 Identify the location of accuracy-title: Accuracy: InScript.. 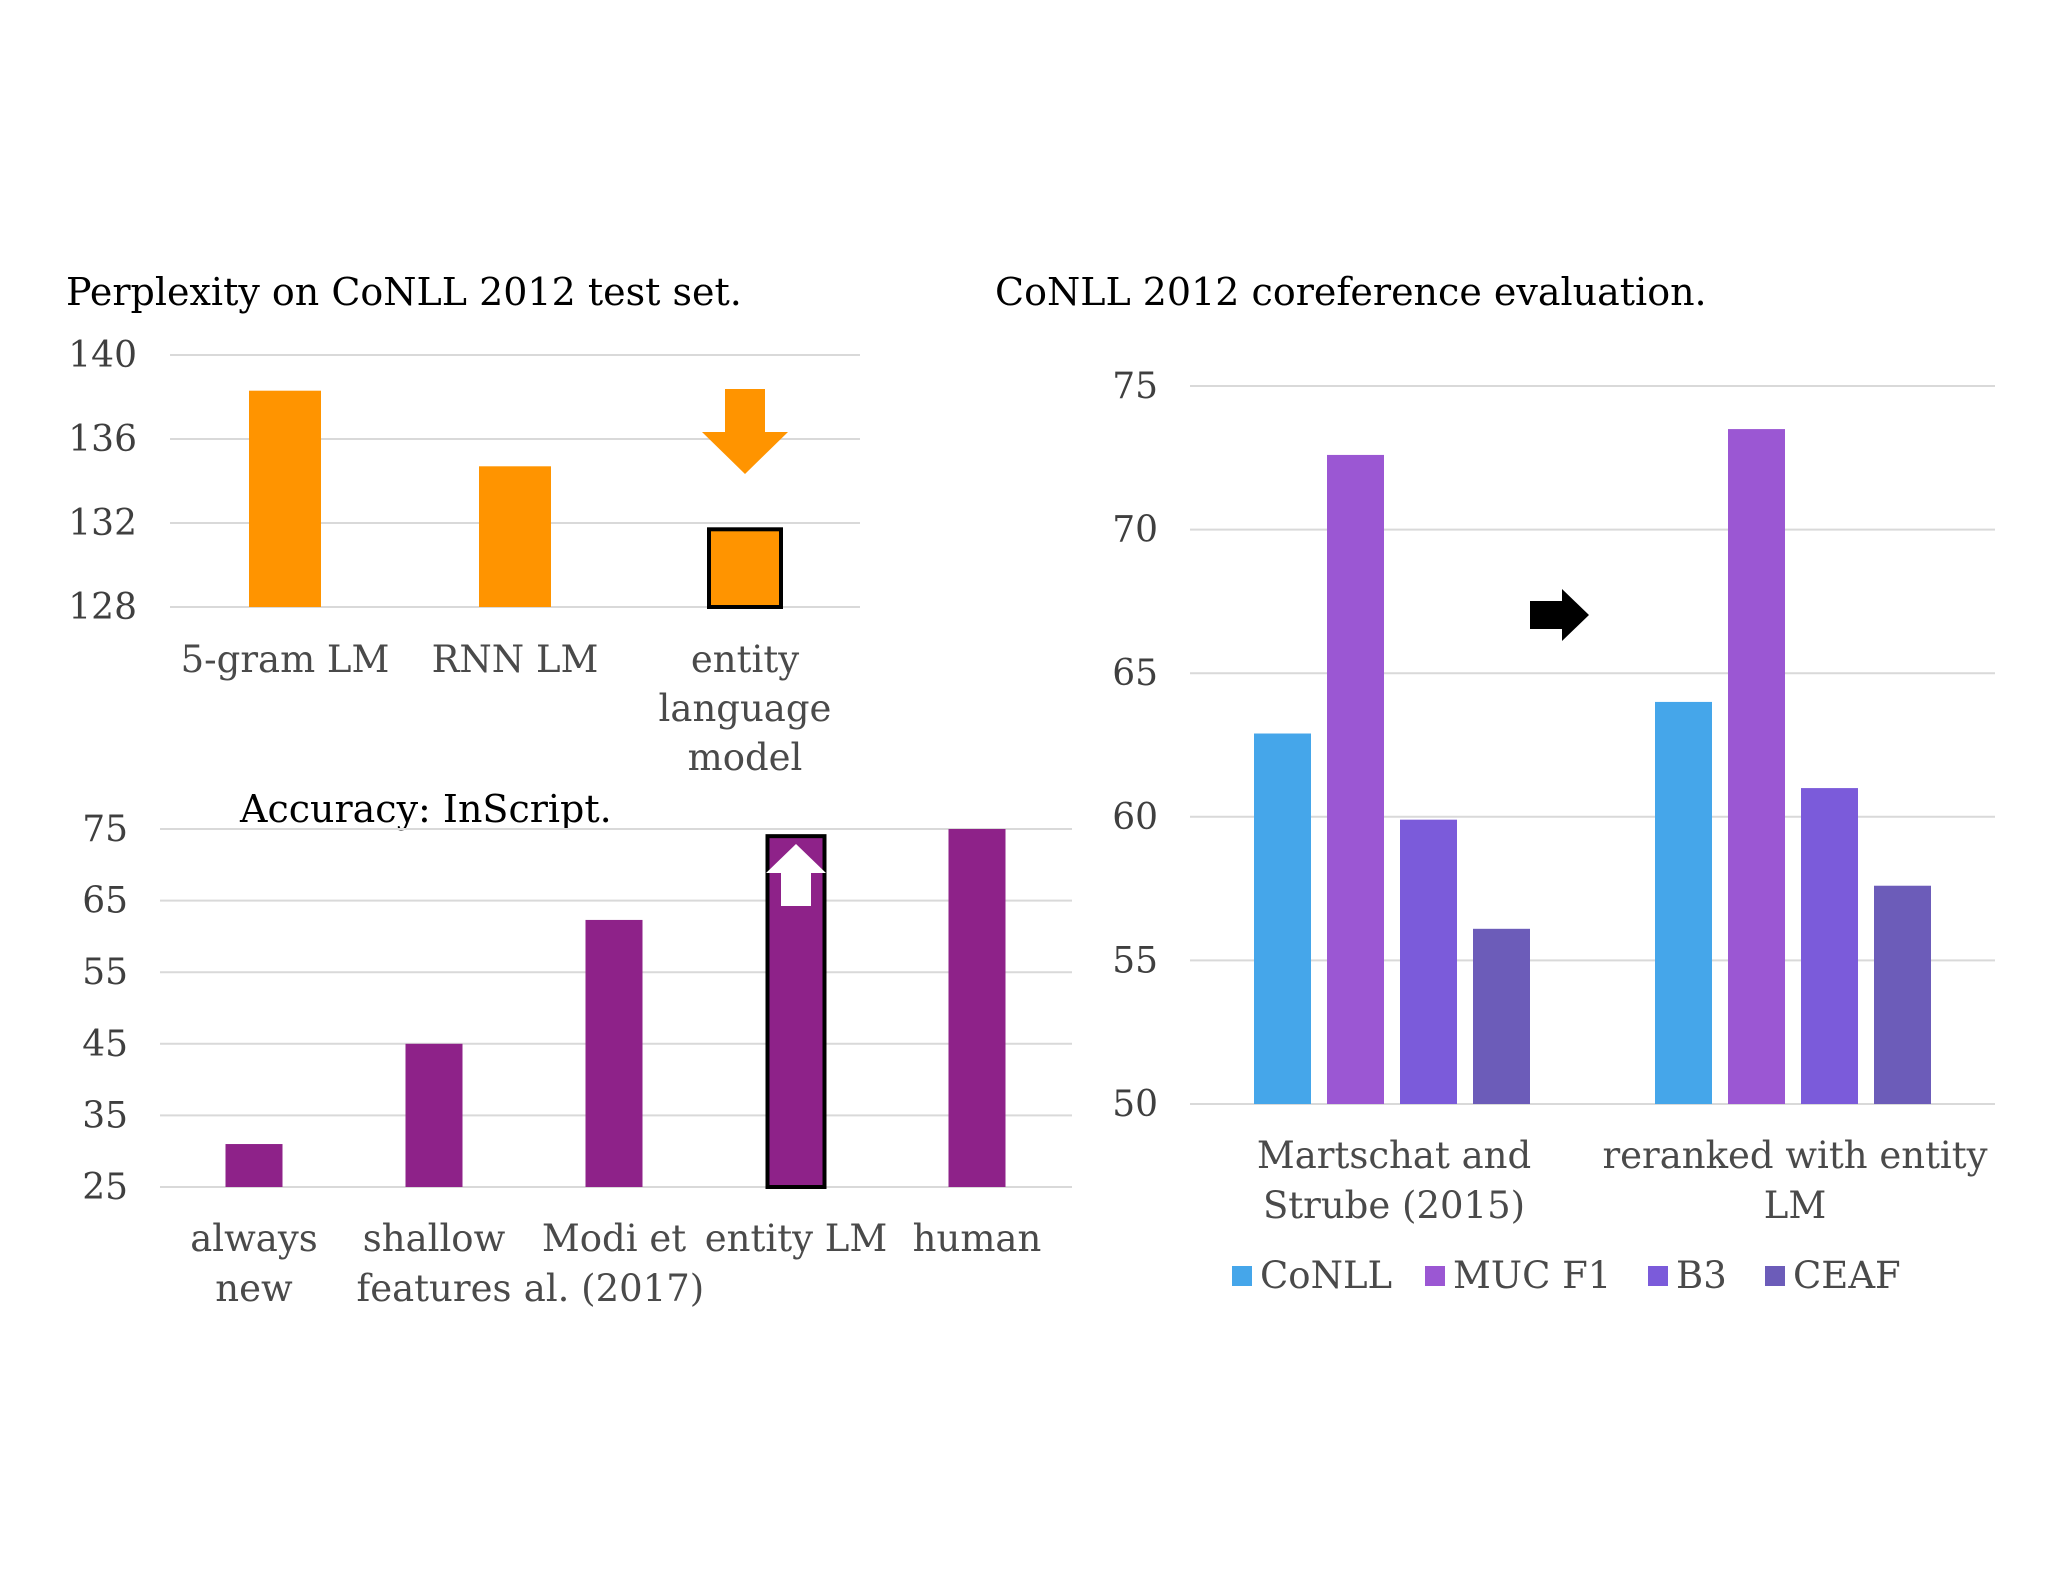
(425, 809).